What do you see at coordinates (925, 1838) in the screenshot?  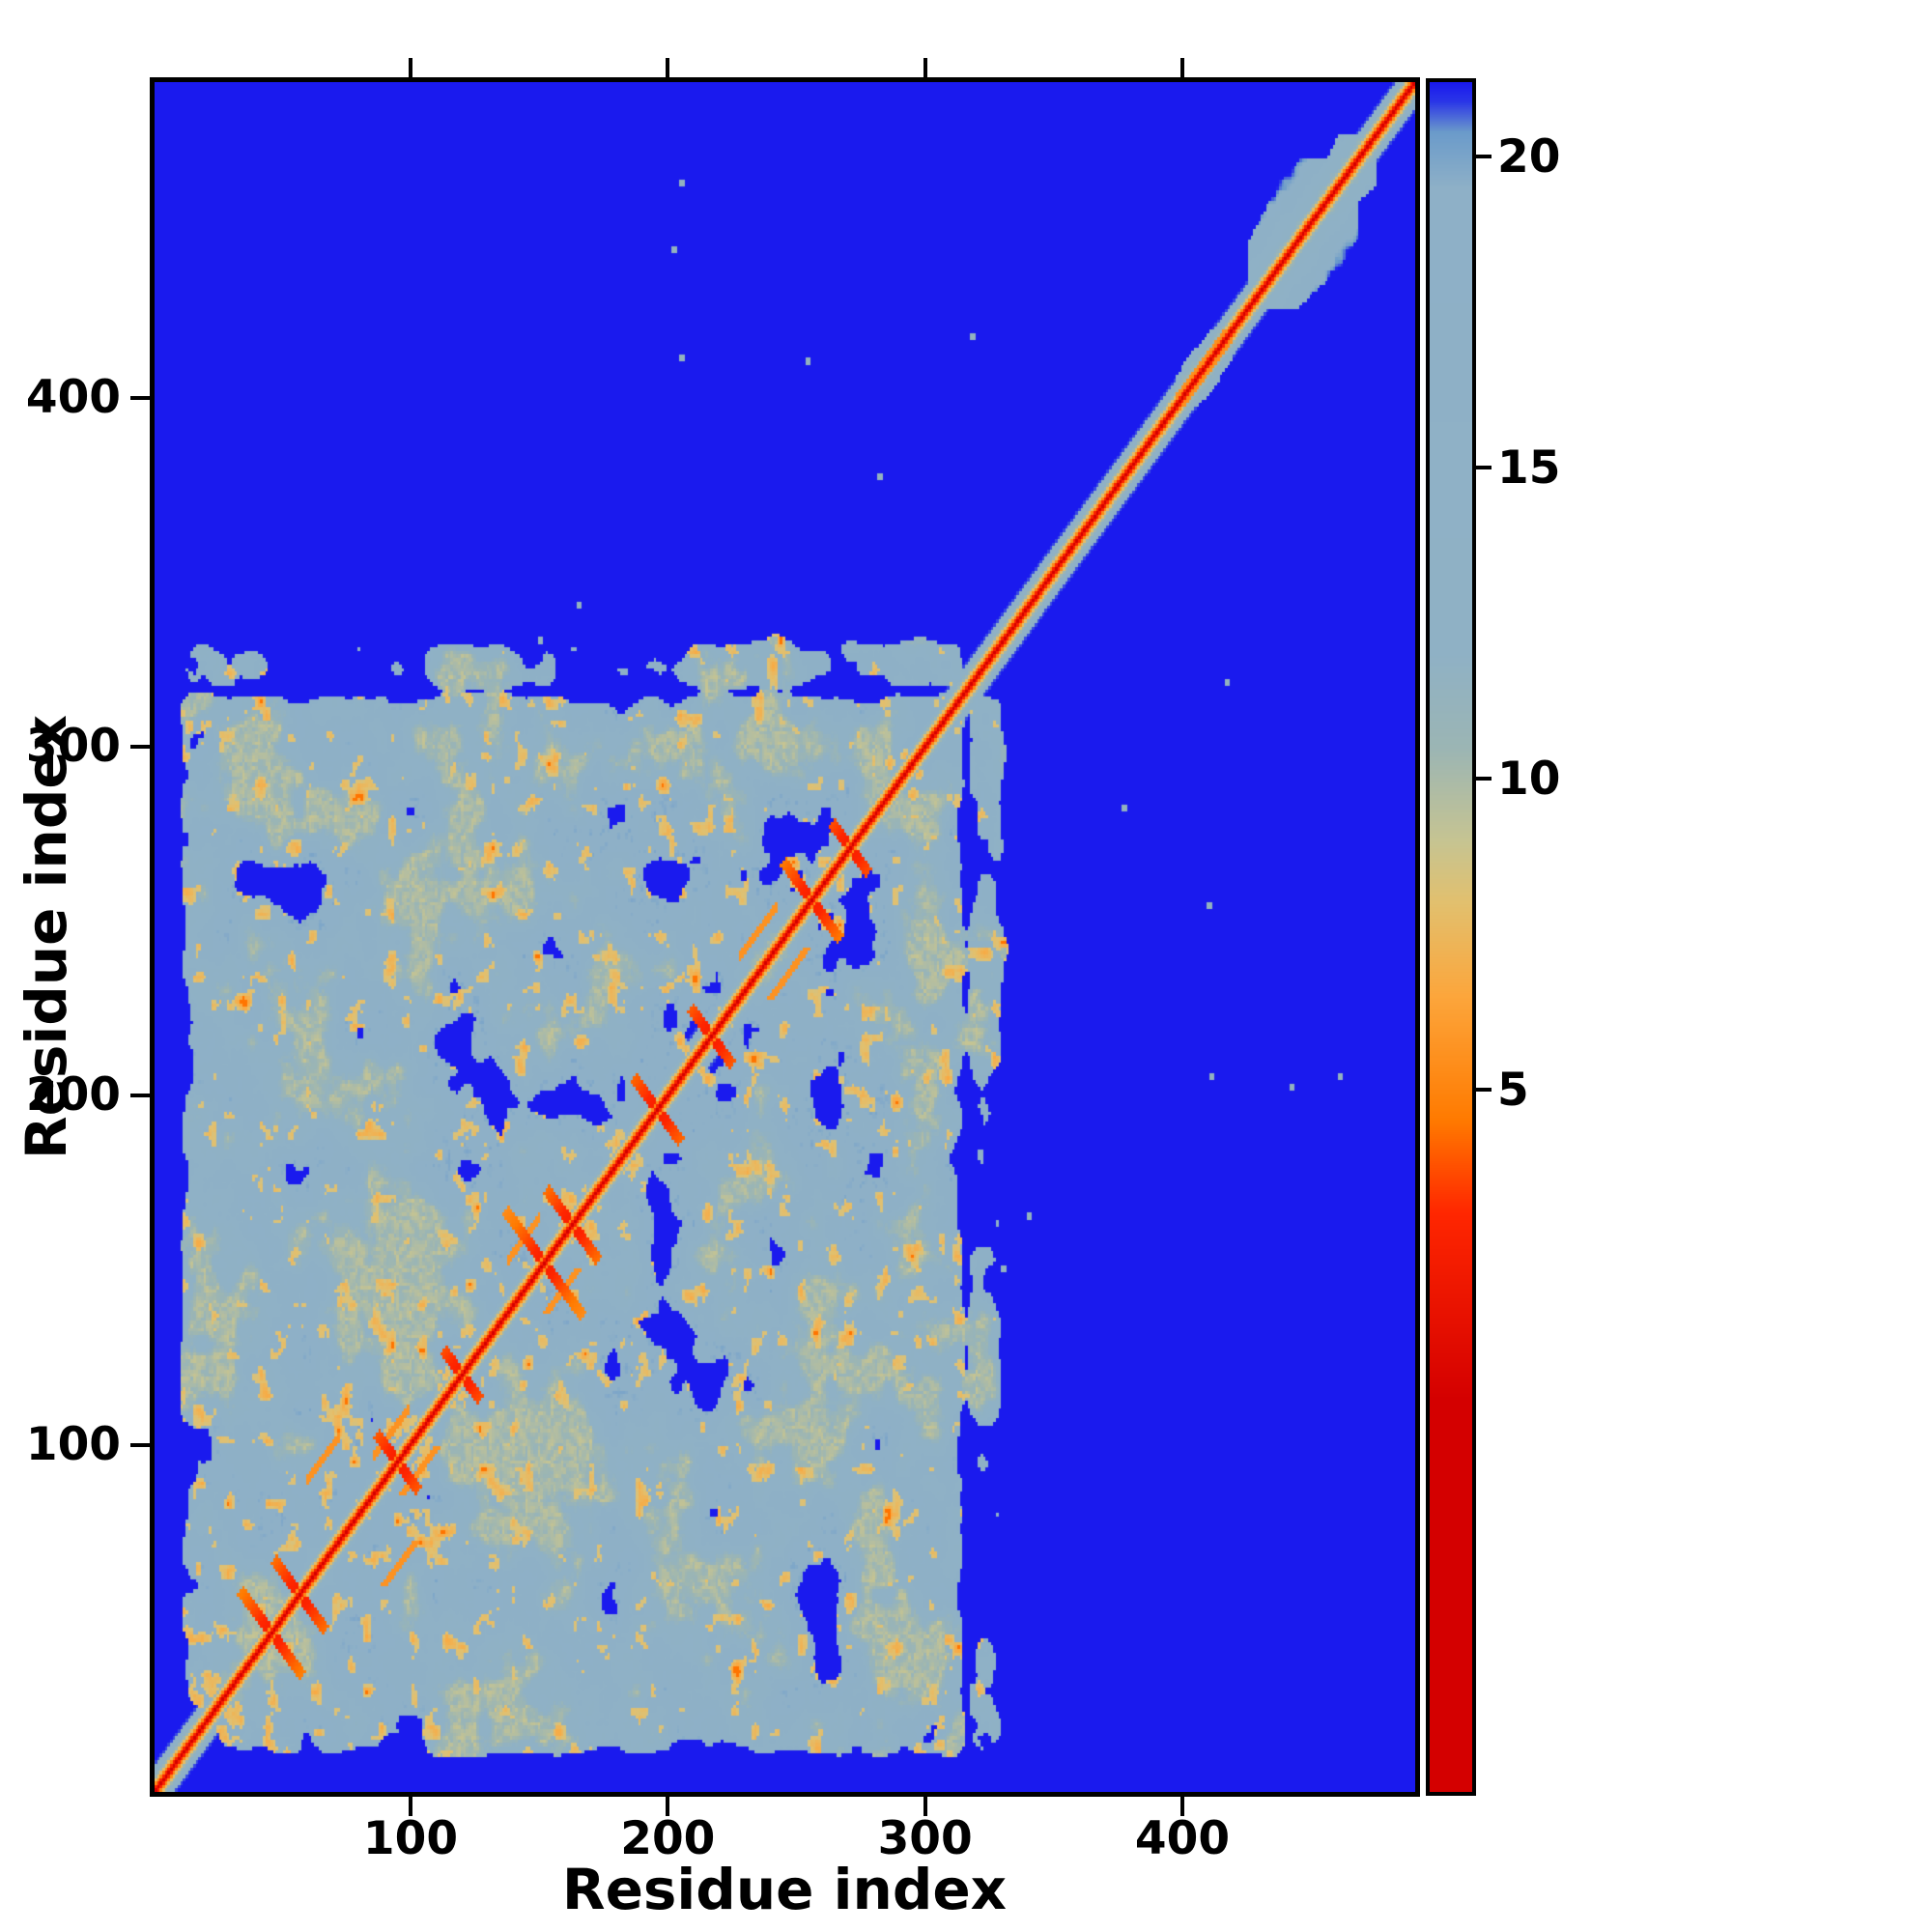 I see `x-tick-label: 300` at bounding box center [925, 1838].